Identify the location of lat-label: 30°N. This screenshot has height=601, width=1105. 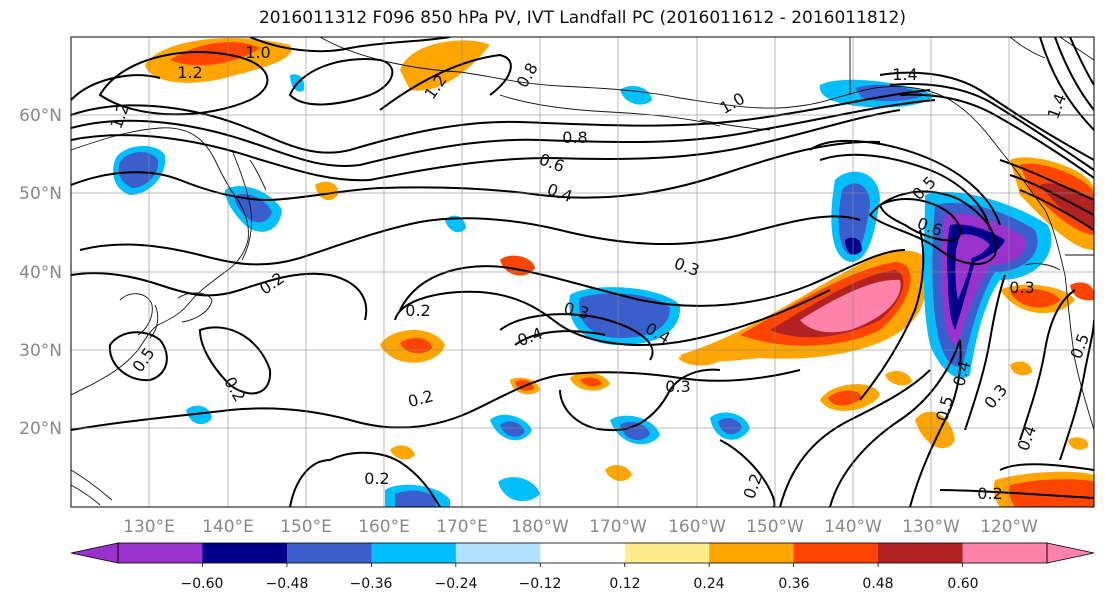
(40, 351).